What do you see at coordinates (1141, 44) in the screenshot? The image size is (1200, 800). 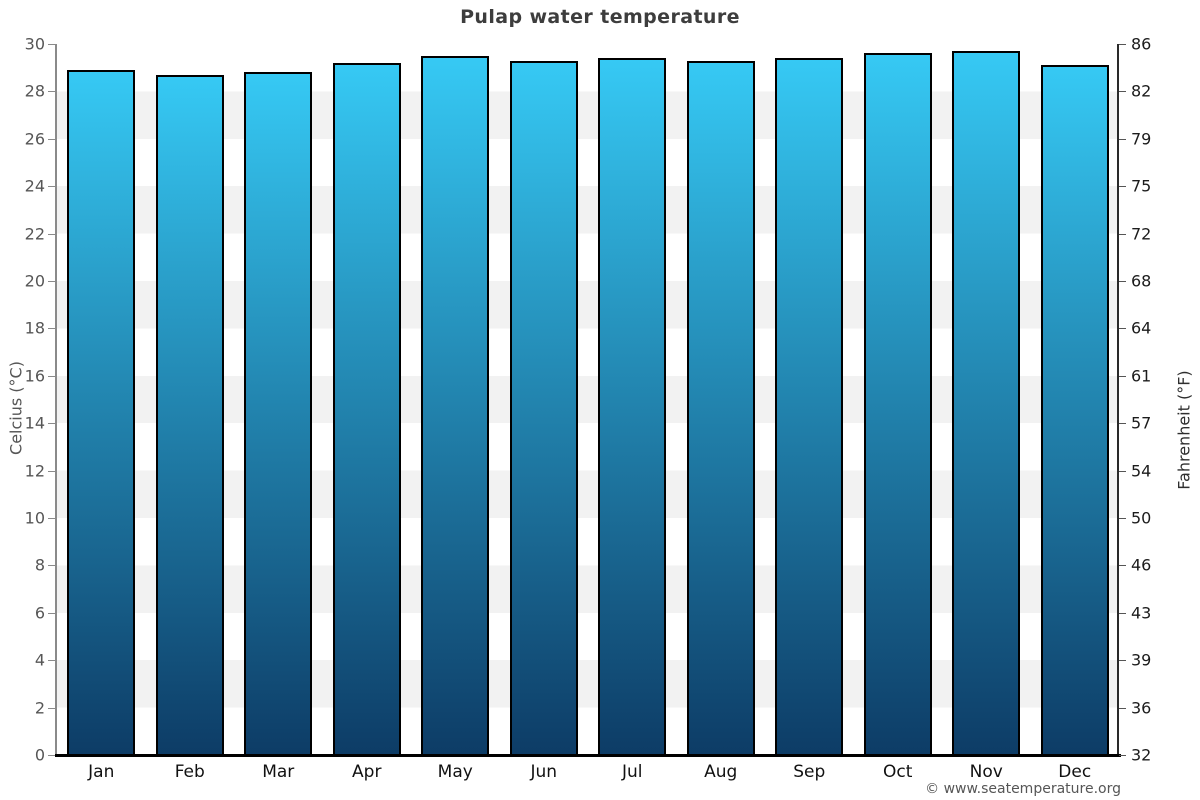 I see `fahrenheit-tick-label-86: 86` at bounding box center [1141, 44].